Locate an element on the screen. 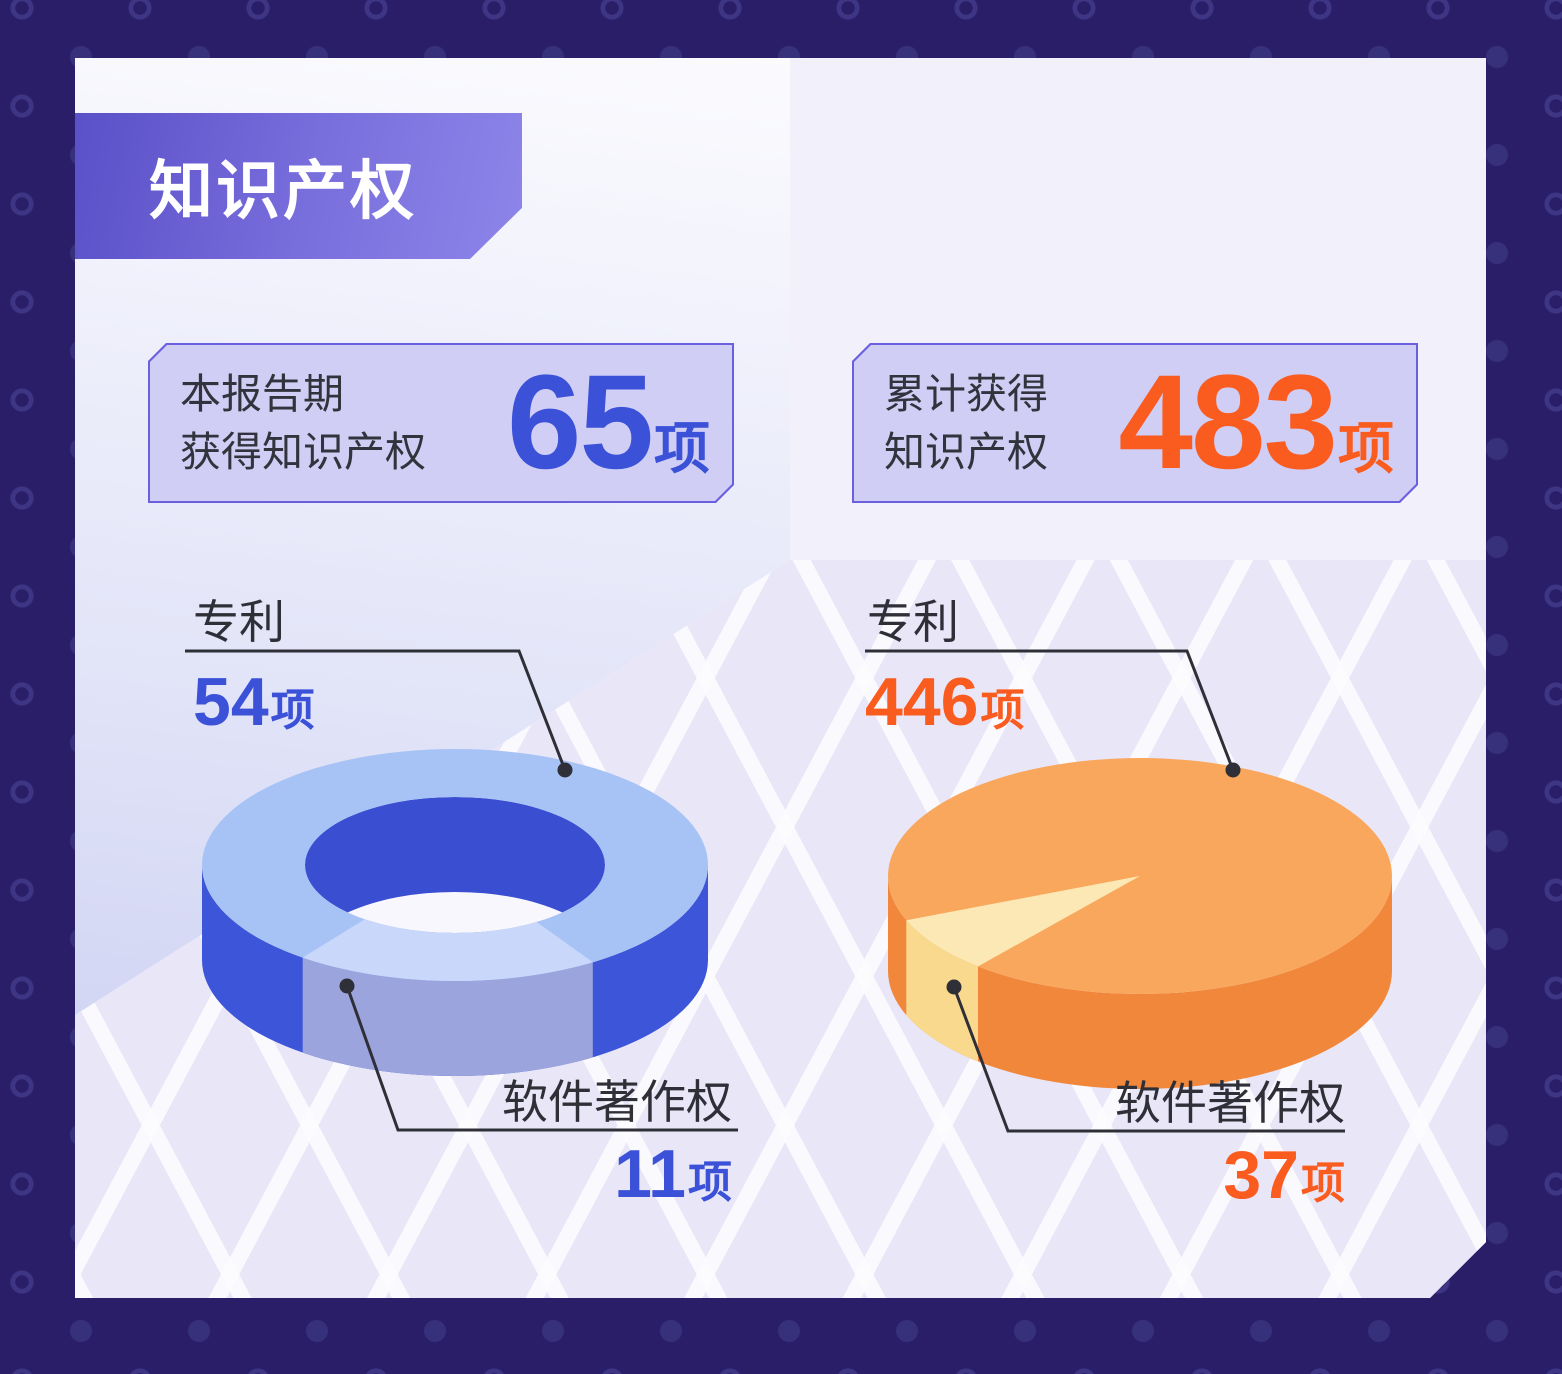  pie-software-value: 37 项 is located at coordinates (1284, 1175).